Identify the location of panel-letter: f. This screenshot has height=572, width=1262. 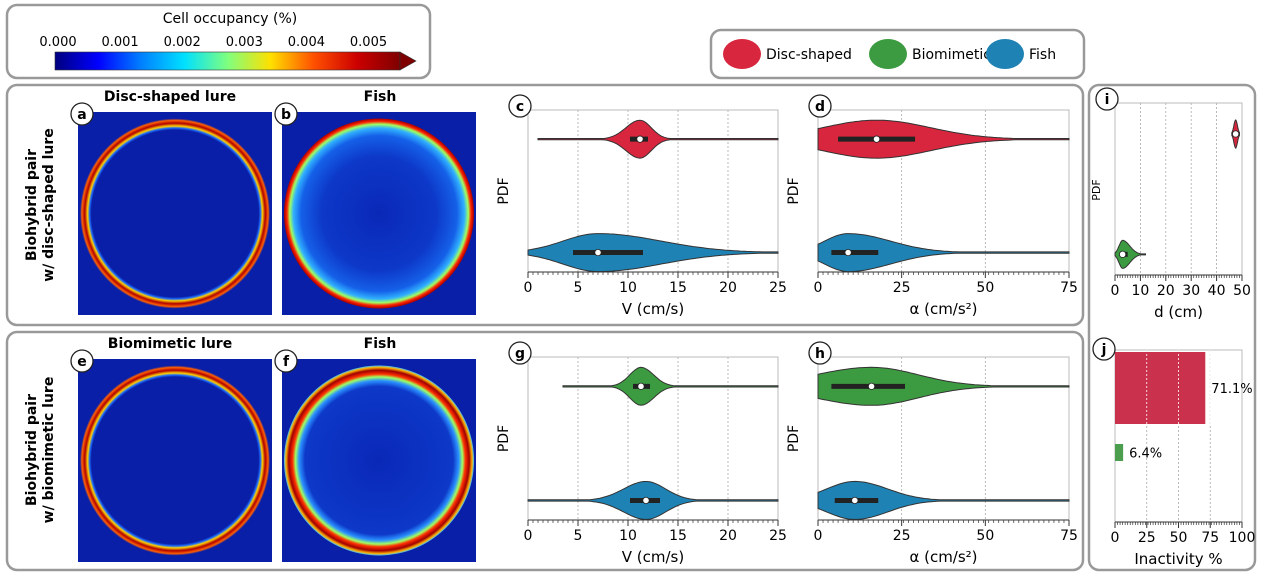
(286, 362).